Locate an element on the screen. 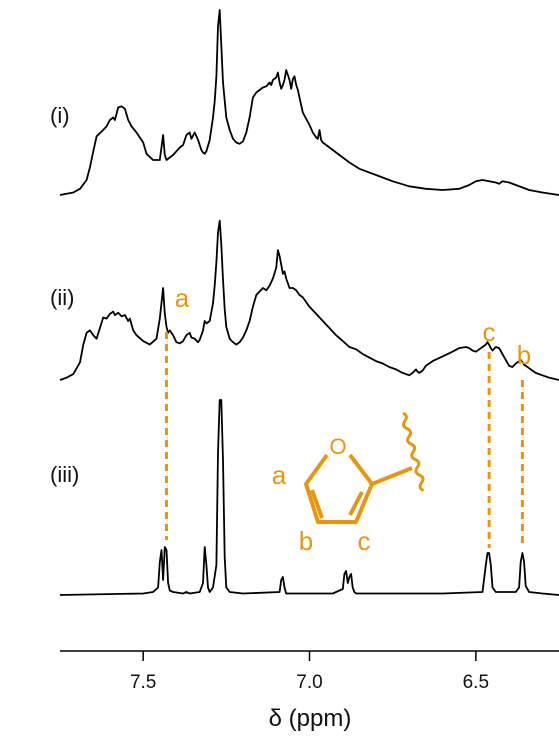  x-axis-ticks: 7.5 7.0 6.5 is located at coordinates (309, 672).